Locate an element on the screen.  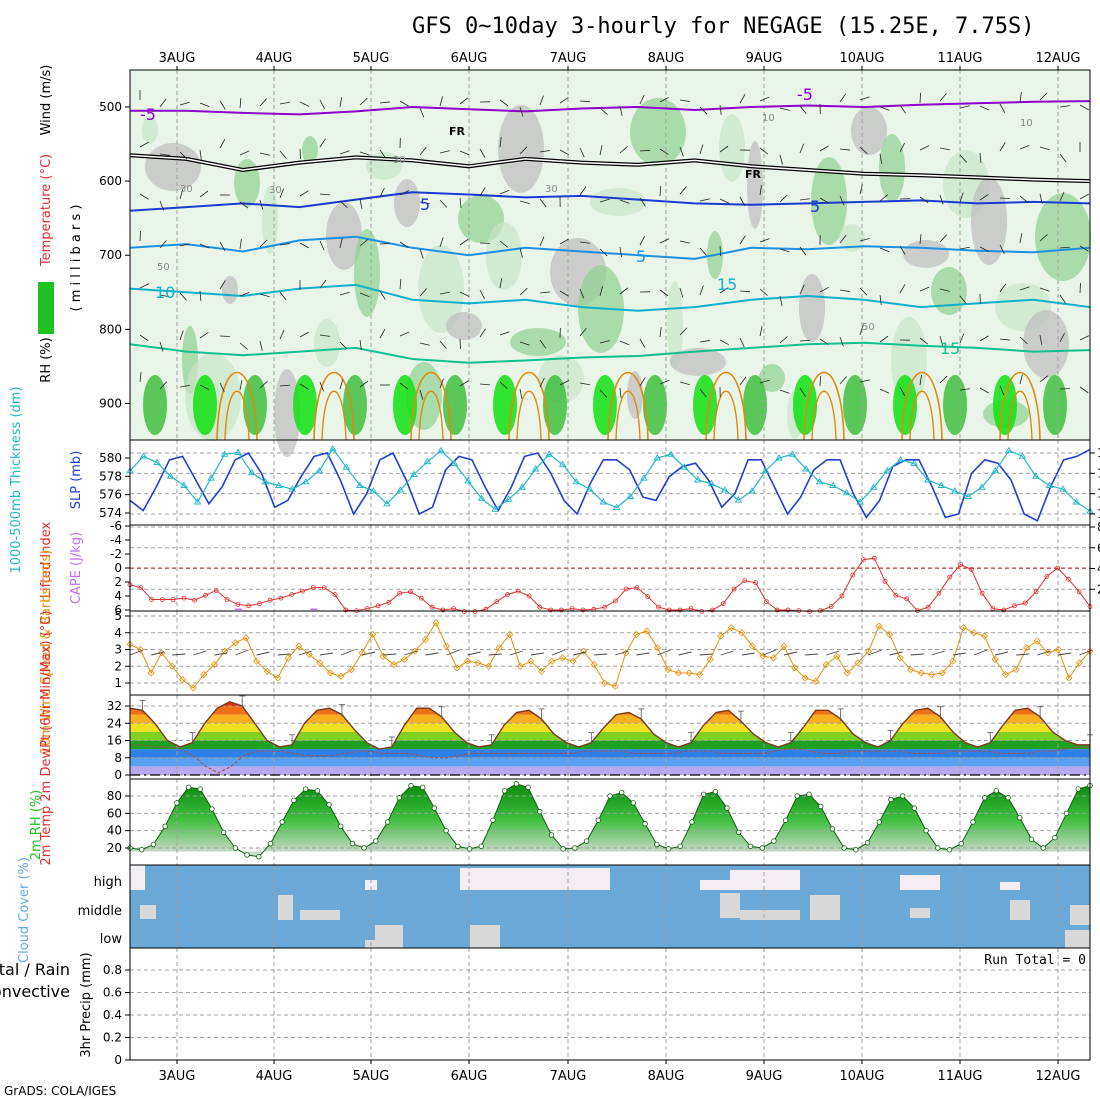
contour-label: -5 is located at coordinates (805, 94).